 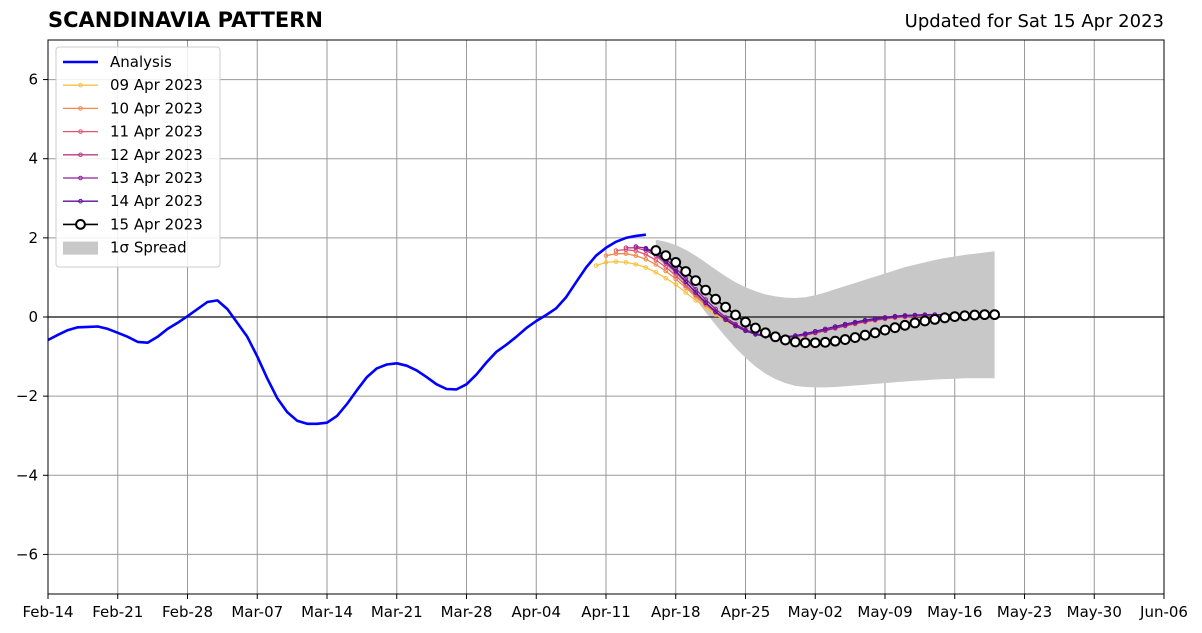 I want to click on spread-band, so click(x=825, y=313).